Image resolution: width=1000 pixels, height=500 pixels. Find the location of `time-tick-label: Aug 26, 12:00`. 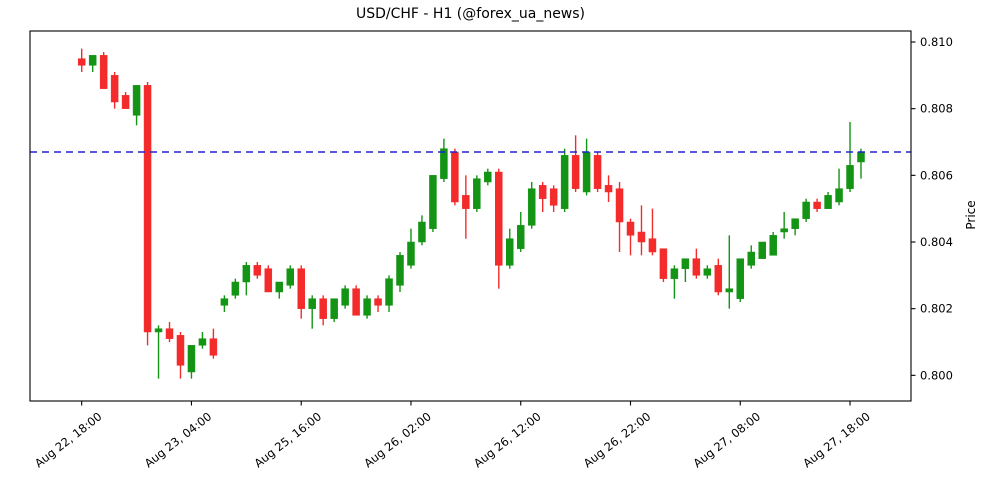

time-tick-label: Aug 26, 12:00 is located at coordinates (507, 439).